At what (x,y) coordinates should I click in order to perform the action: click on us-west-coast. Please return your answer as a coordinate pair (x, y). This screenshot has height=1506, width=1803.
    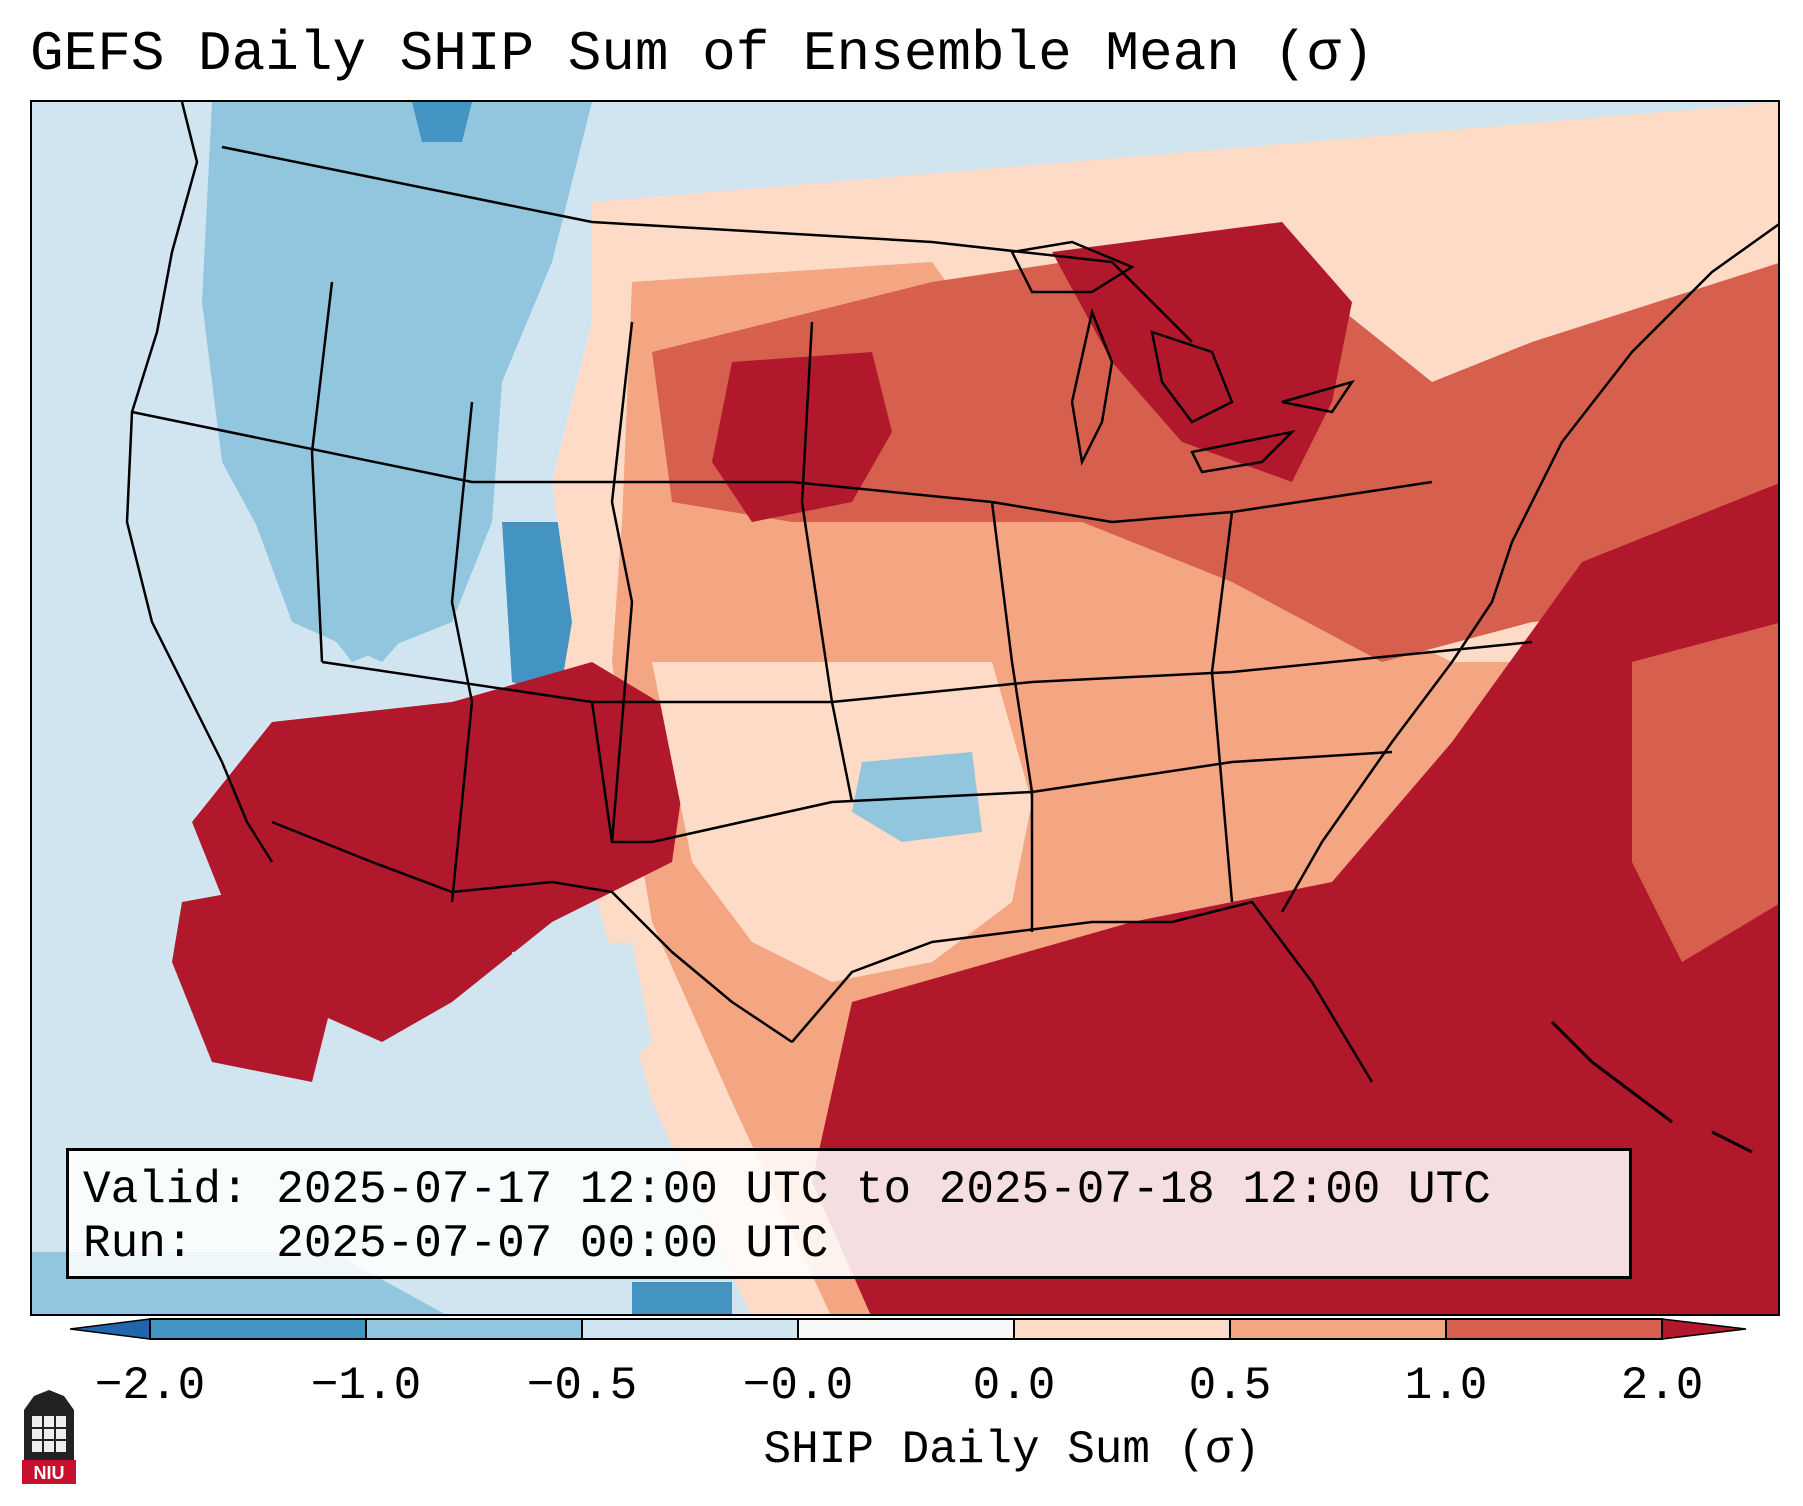
    Looking at the image, I should click on (199, 482).